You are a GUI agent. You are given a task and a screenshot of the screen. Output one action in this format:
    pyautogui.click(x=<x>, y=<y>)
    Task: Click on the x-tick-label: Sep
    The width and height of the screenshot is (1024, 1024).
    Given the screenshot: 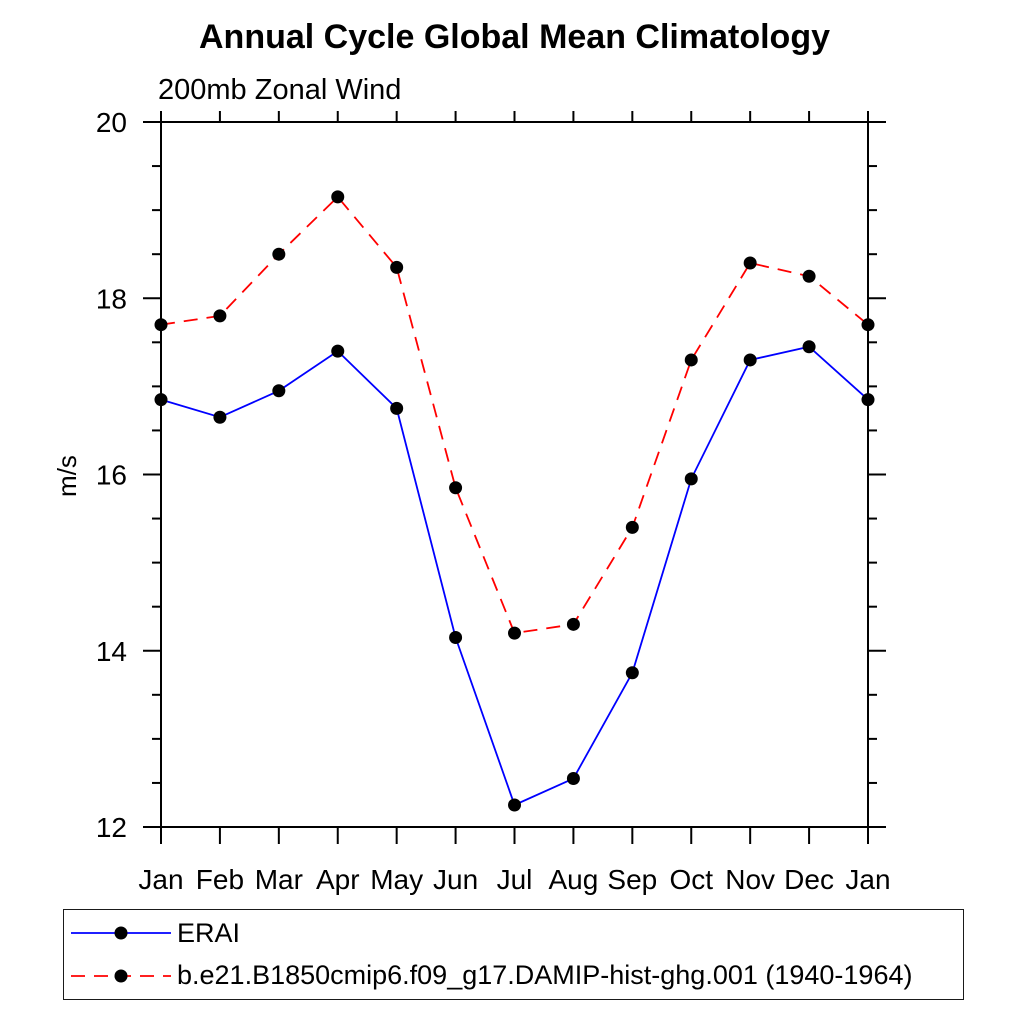 What is the action you would take?
    pyautogui.click(x=632, y=879)
    